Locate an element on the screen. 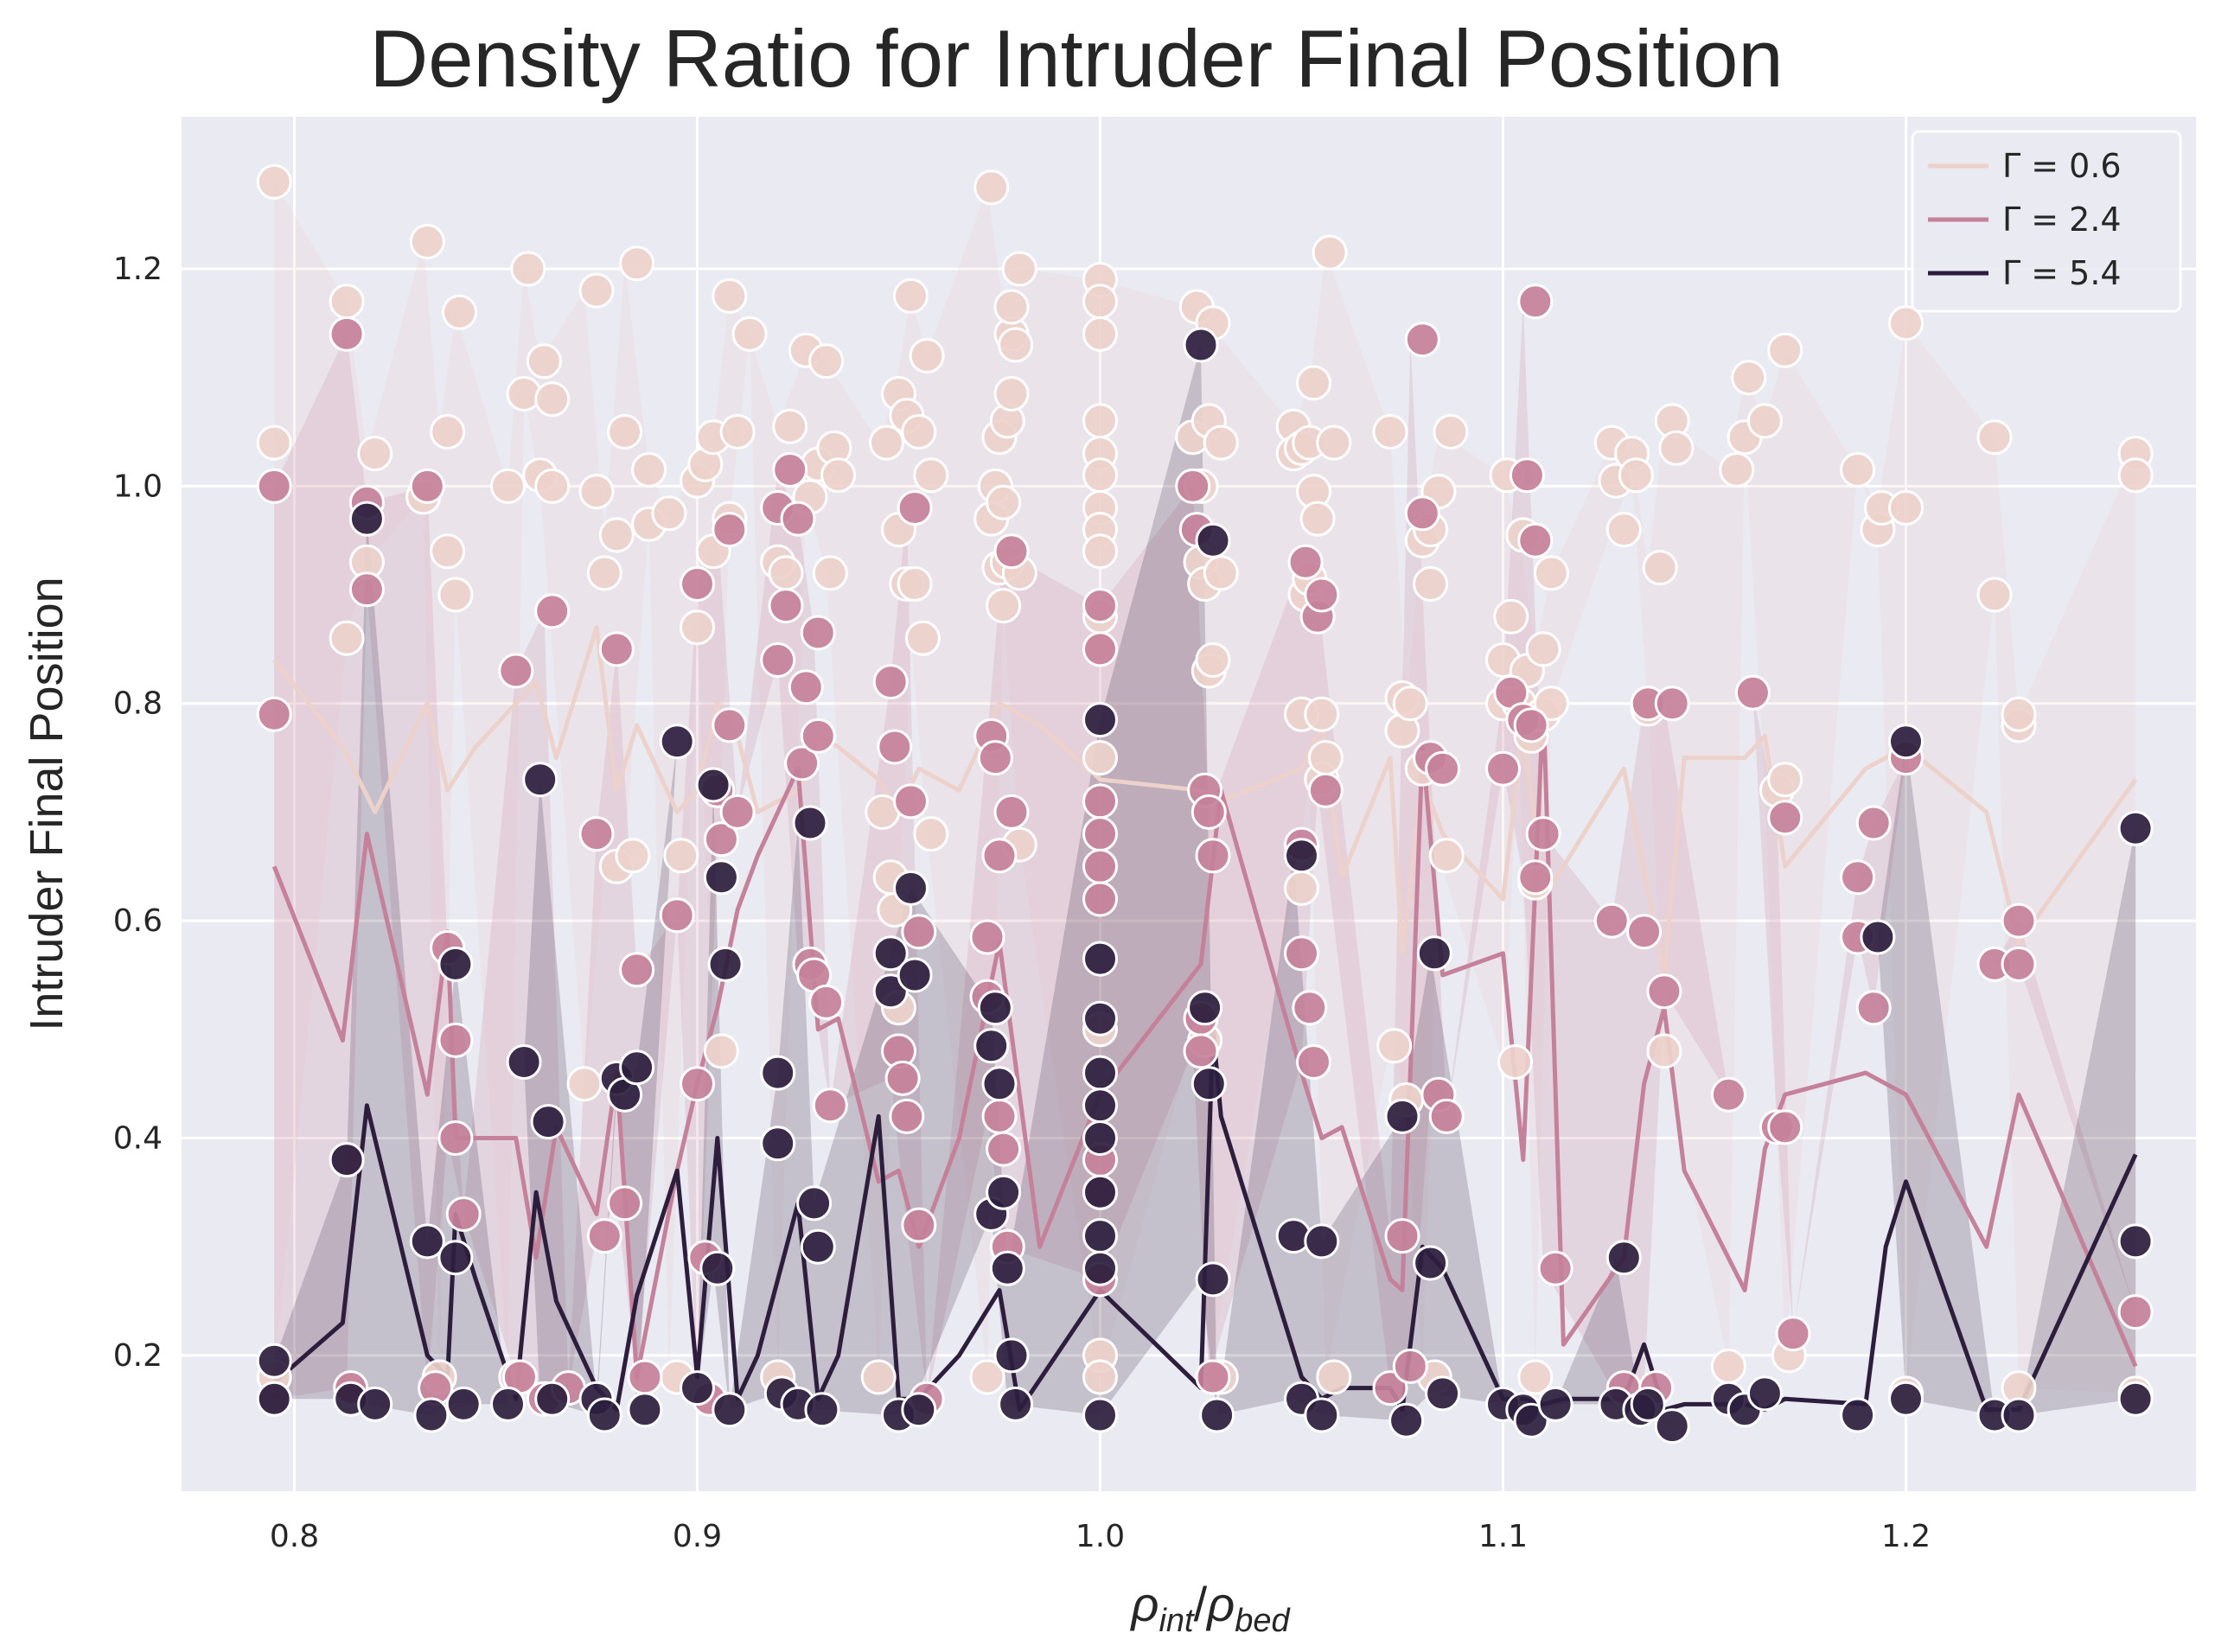  legend-label-0: Γ = 0.6 is located at coordinates (2062, 166).